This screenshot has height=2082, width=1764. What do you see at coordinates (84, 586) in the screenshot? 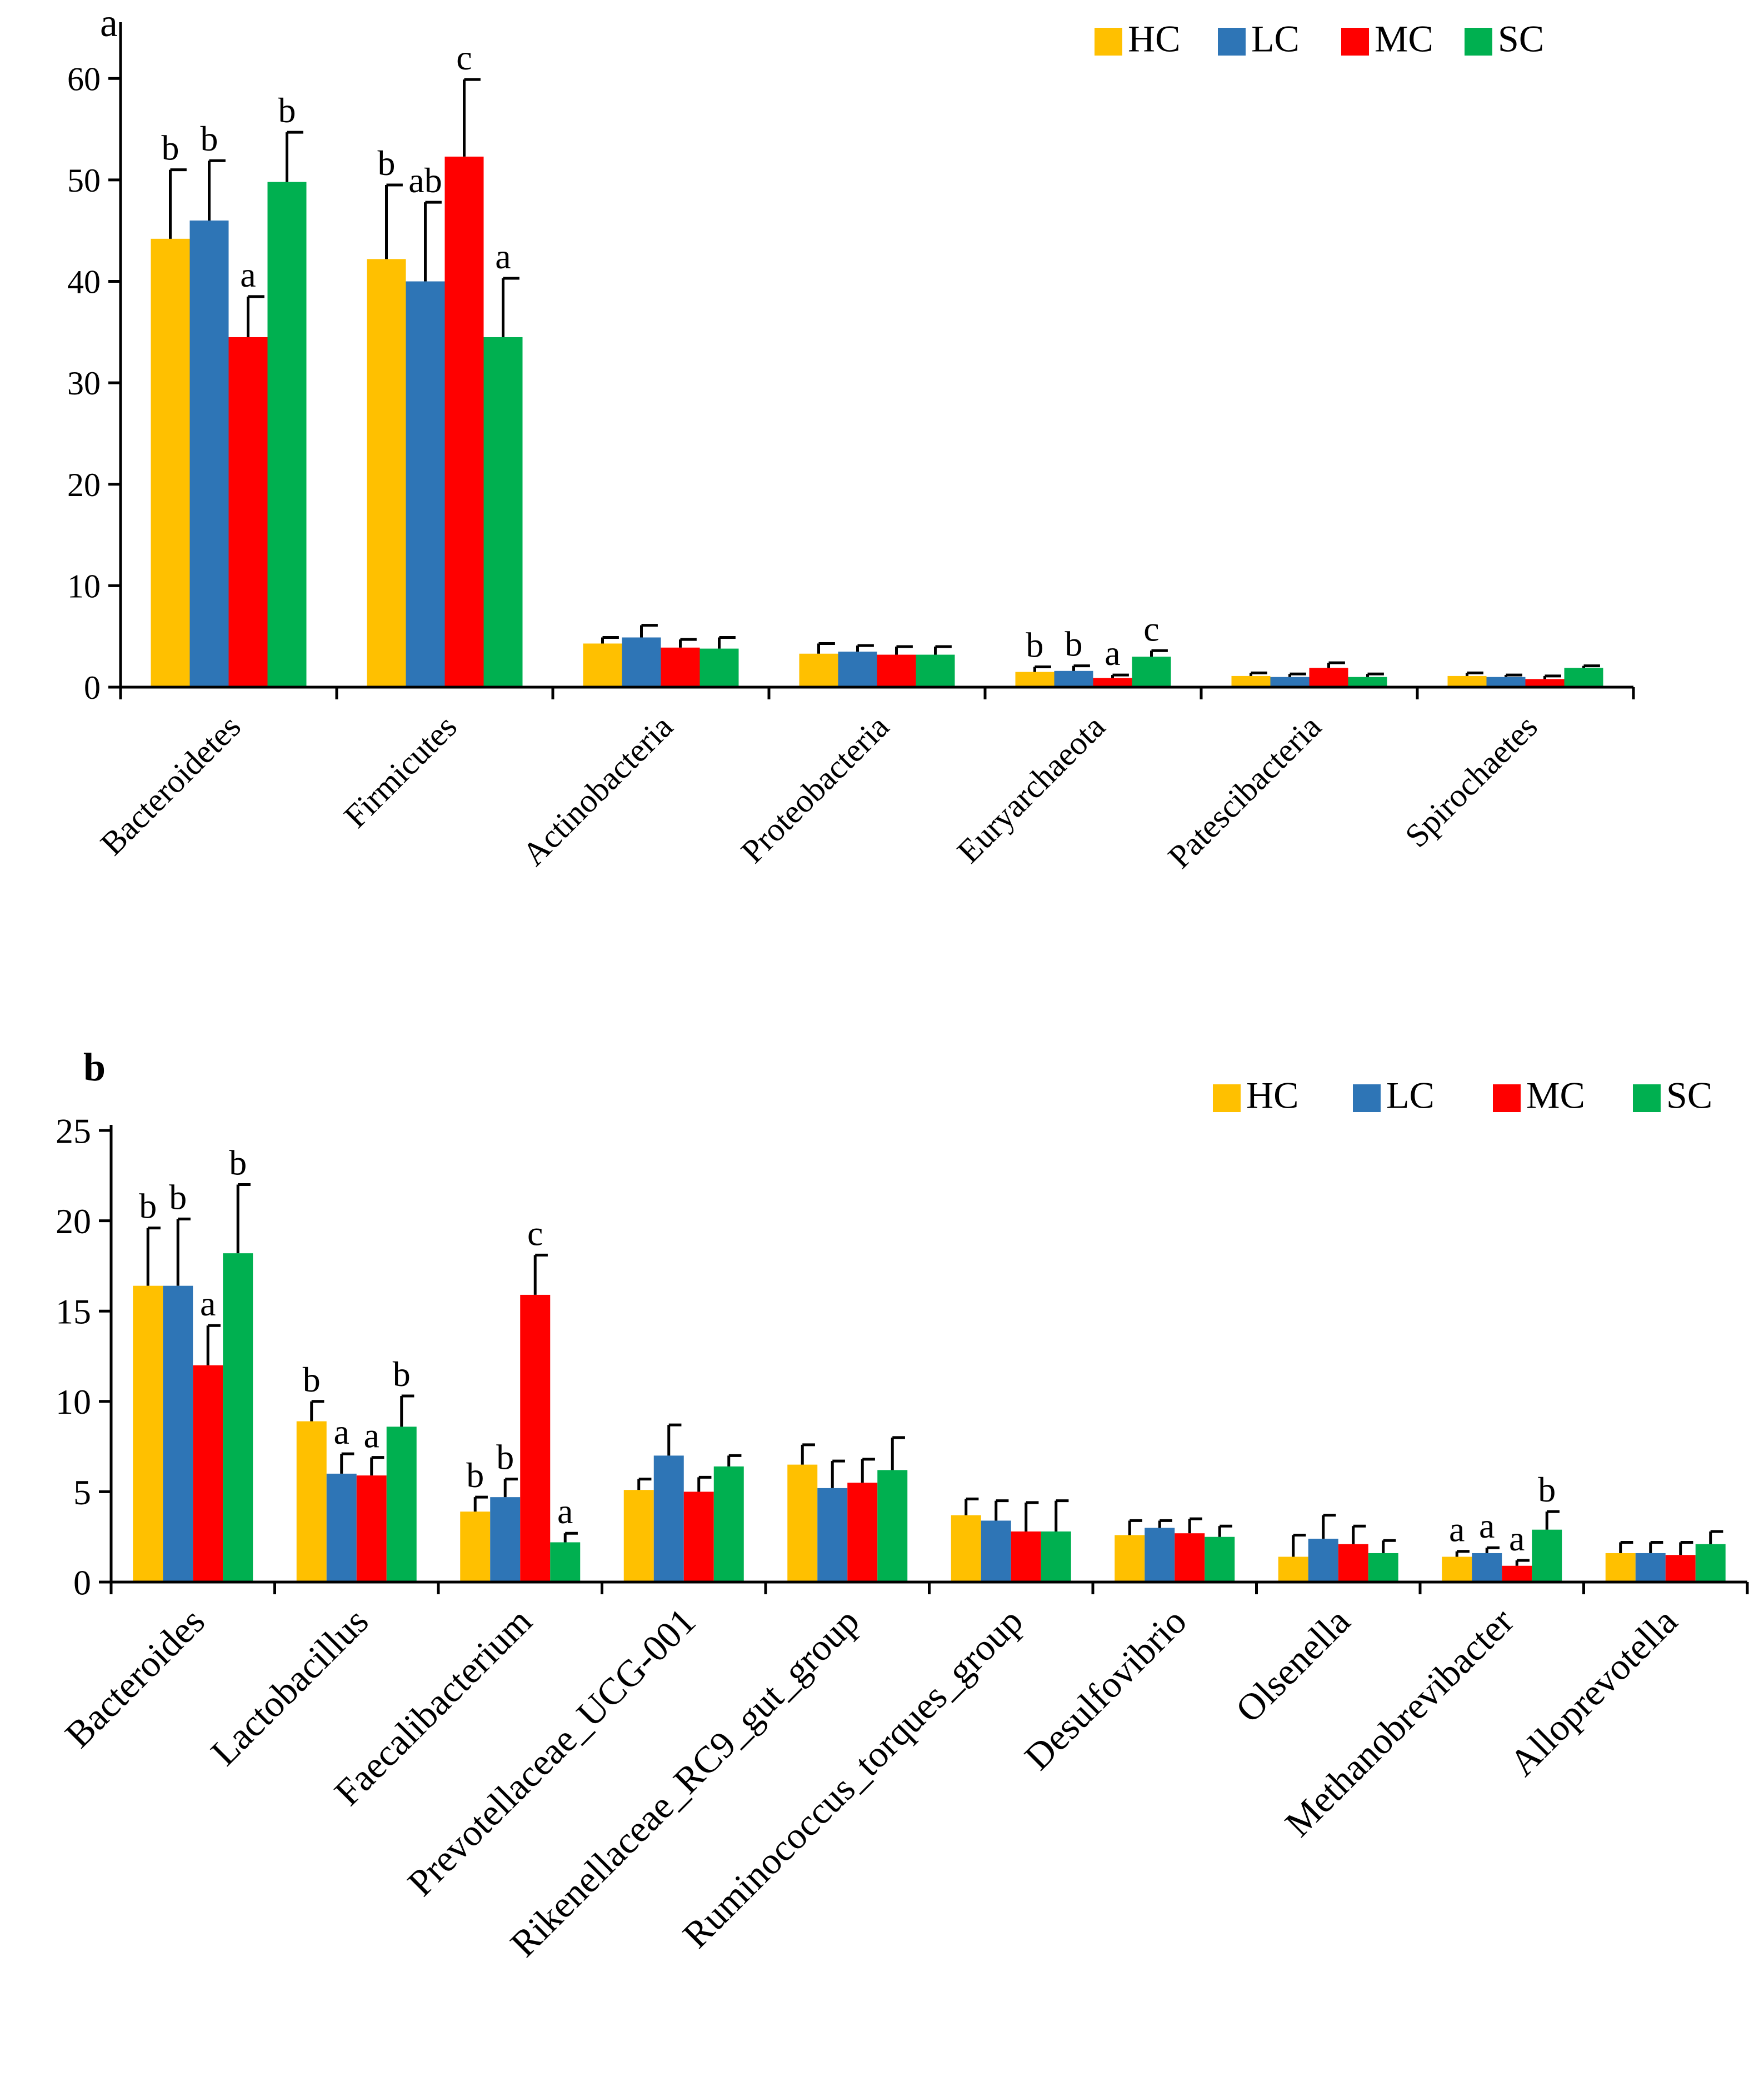
I see `y-tick-label: 10` at bounding box center [84, 586].